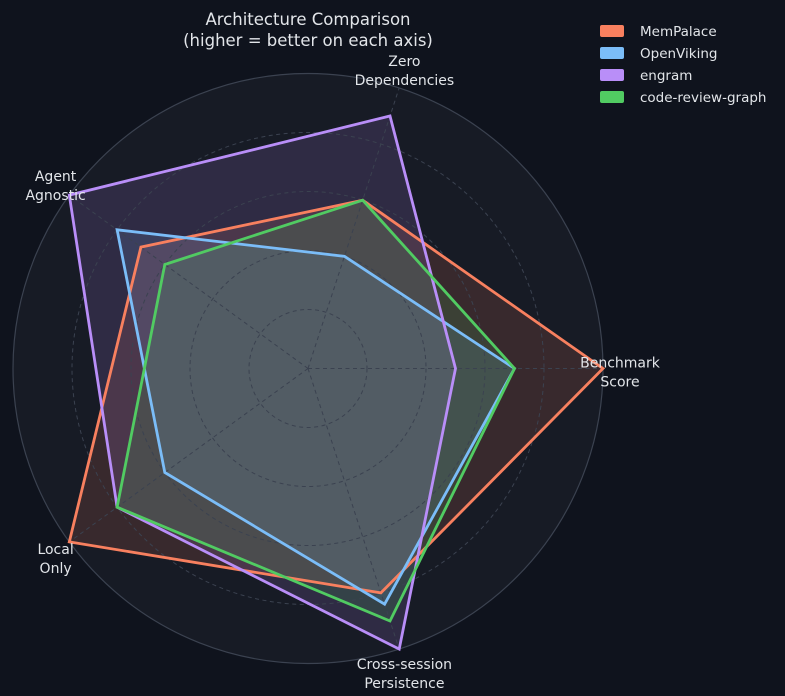  What do you see at coordinates (666, 76) in the screenshot?
I see `legend-label-engram: engram` at bounding box center [666, 76].